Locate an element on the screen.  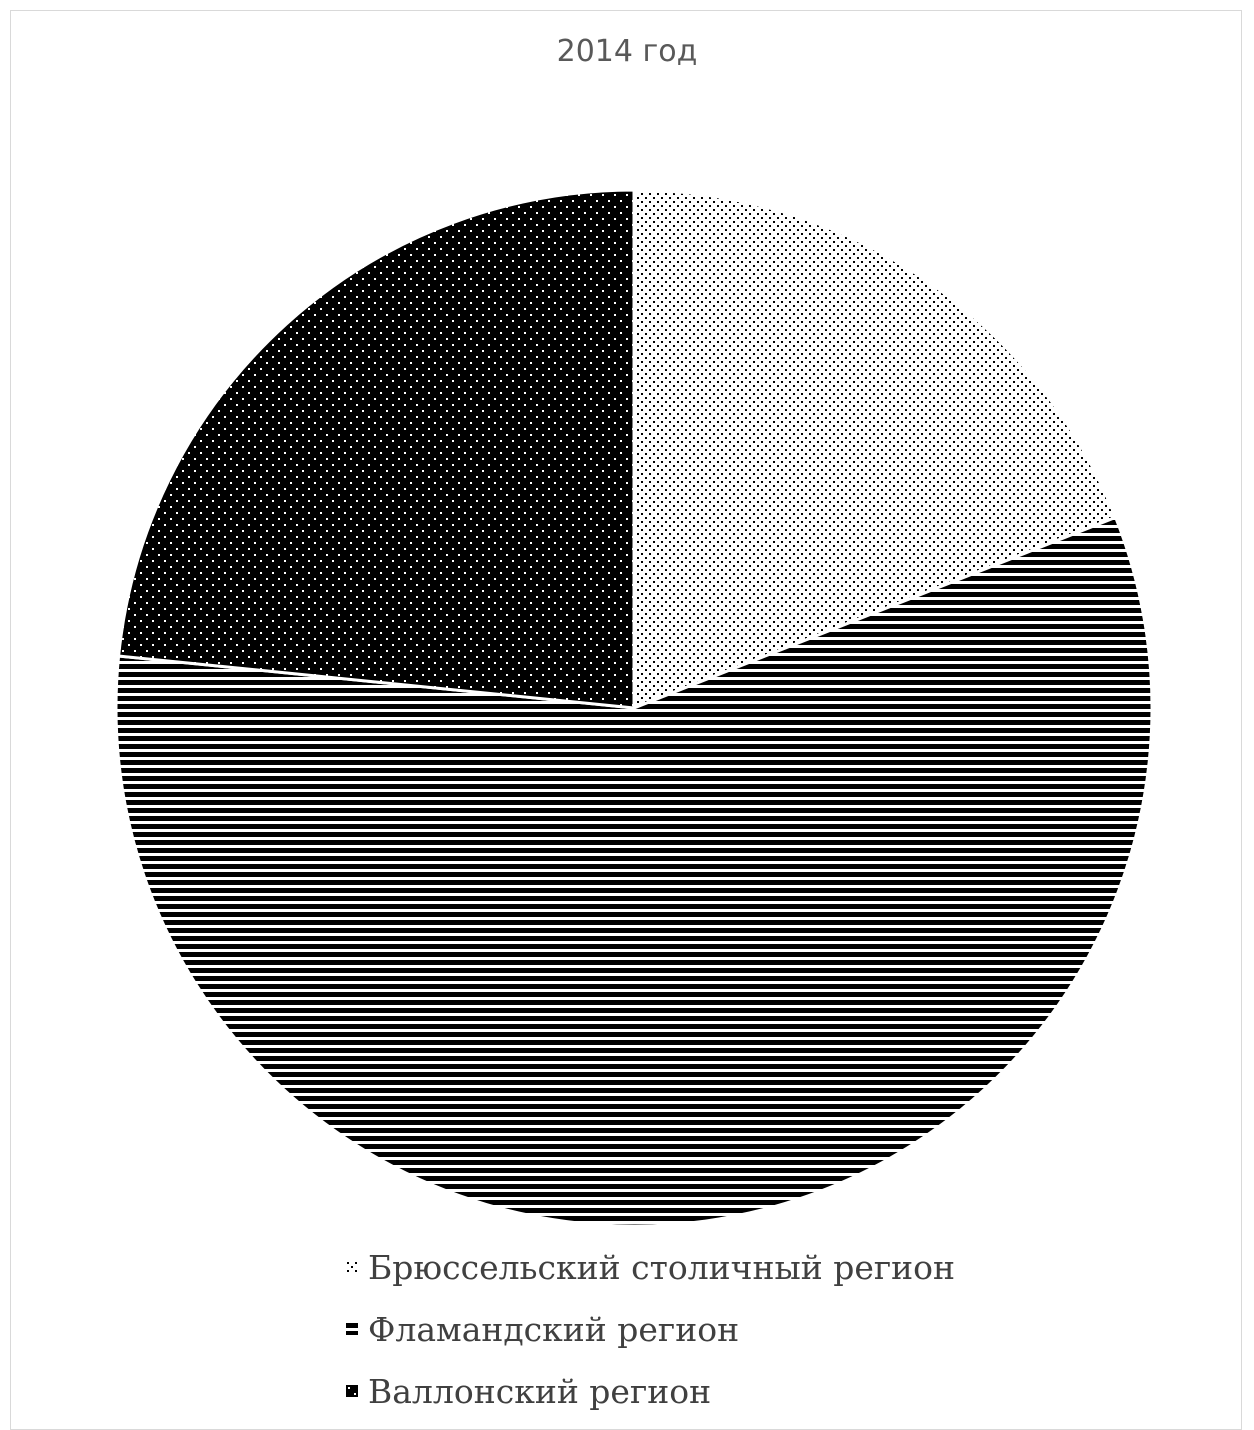
legend-swatch-stripes-icon is located at coordinates (352, 1329).